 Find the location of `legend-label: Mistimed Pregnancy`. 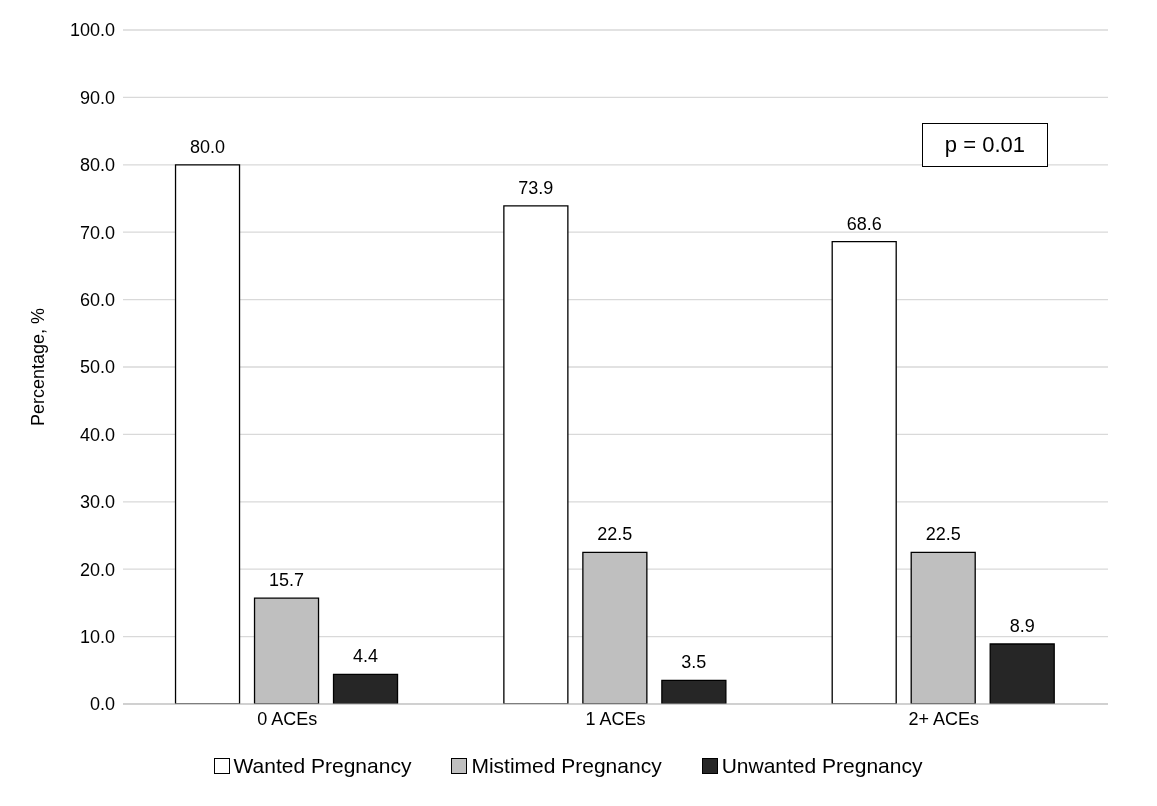

legend-label: Mistimed Pregnancy is located at coordinates (566, 766).